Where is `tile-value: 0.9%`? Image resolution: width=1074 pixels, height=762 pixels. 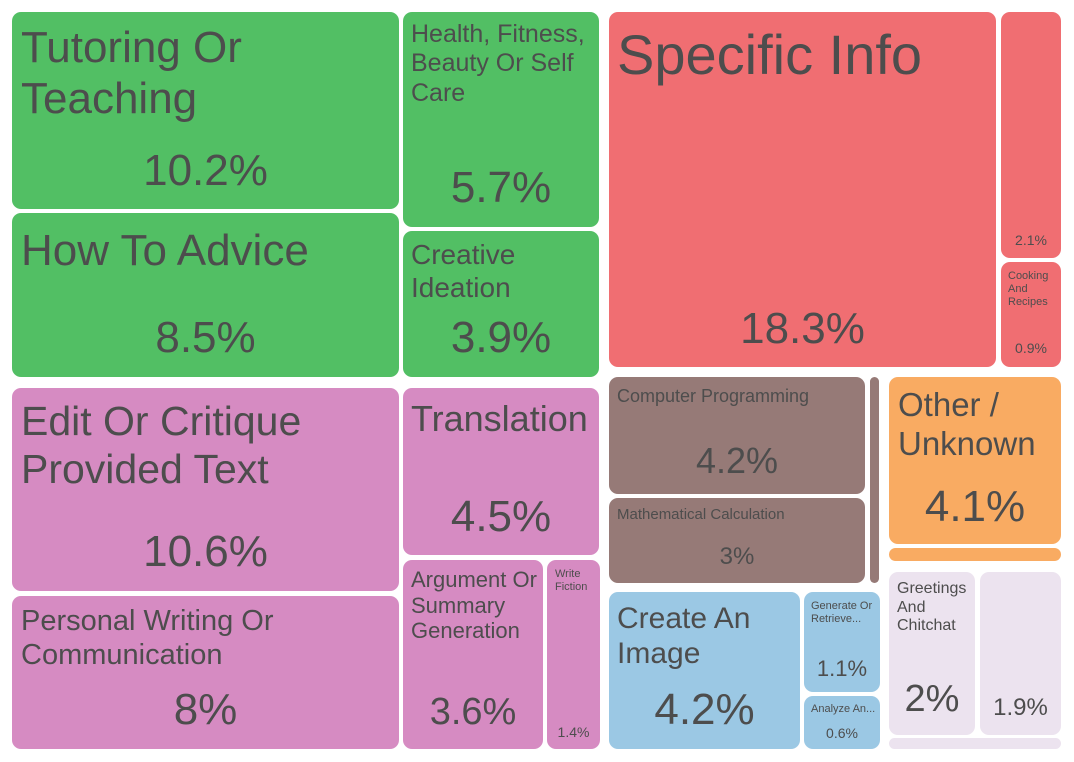 tile-value: 0.9% is located at coordinates (1031, 348).